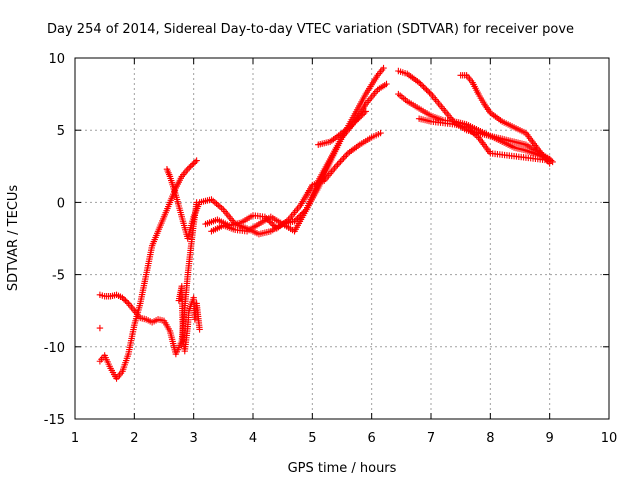 The height and width of the screenshot is (480, 640). Describe the element at coordinates (75, 438) in the screenshot. I see `x-tick-label: 1` at that location.